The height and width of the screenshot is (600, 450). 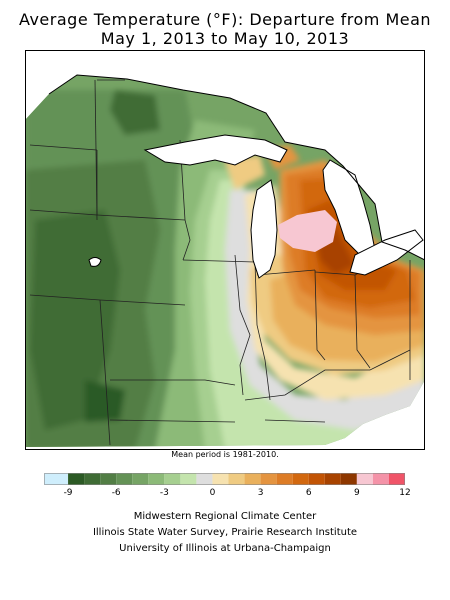 I want to click on legend-tick-label: -9, so click(x=68, y=493).